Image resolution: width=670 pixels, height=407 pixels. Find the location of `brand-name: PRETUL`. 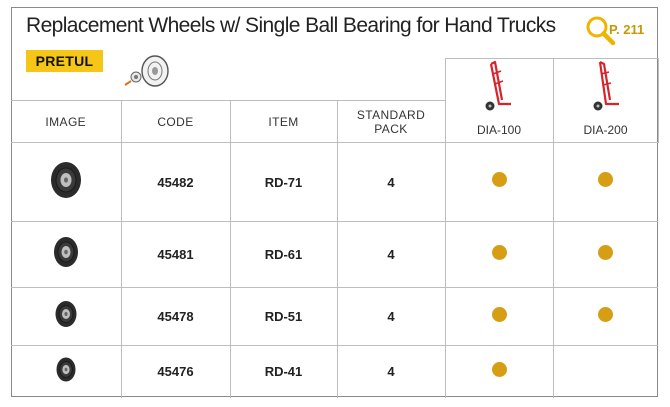

brand-name: PRETUL is located at coordinates (64, 61).